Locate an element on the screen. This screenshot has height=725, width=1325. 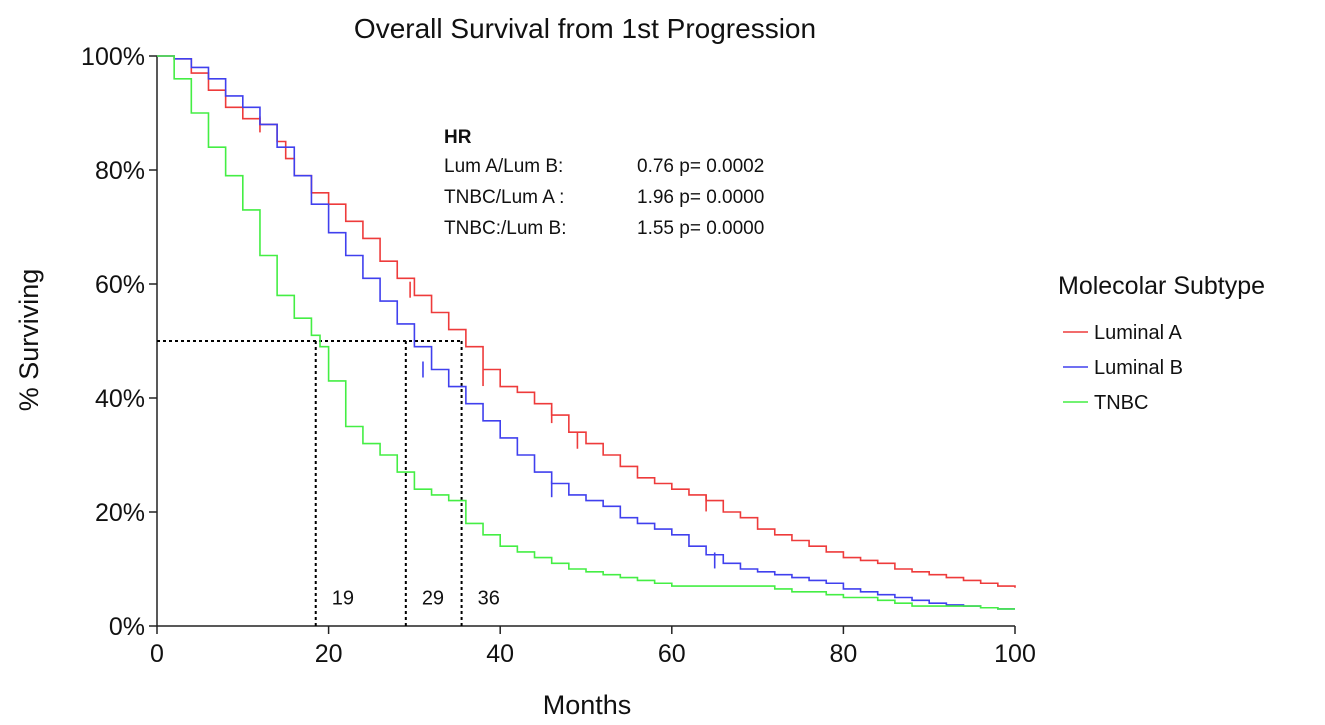
legend-item-label: Luminal B is located at coordinates (1138, 368).